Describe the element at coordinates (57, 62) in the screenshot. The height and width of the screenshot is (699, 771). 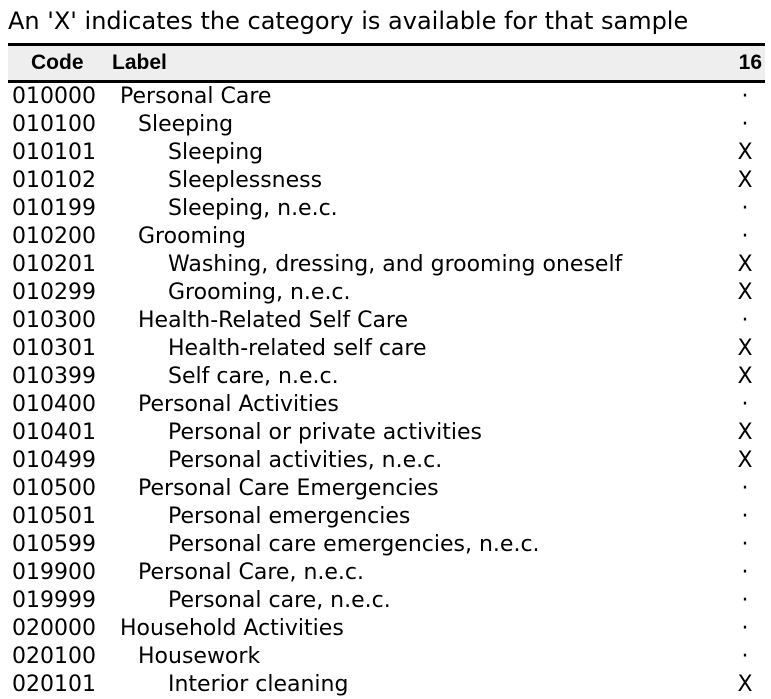
I see `header-code: Code` at that location.